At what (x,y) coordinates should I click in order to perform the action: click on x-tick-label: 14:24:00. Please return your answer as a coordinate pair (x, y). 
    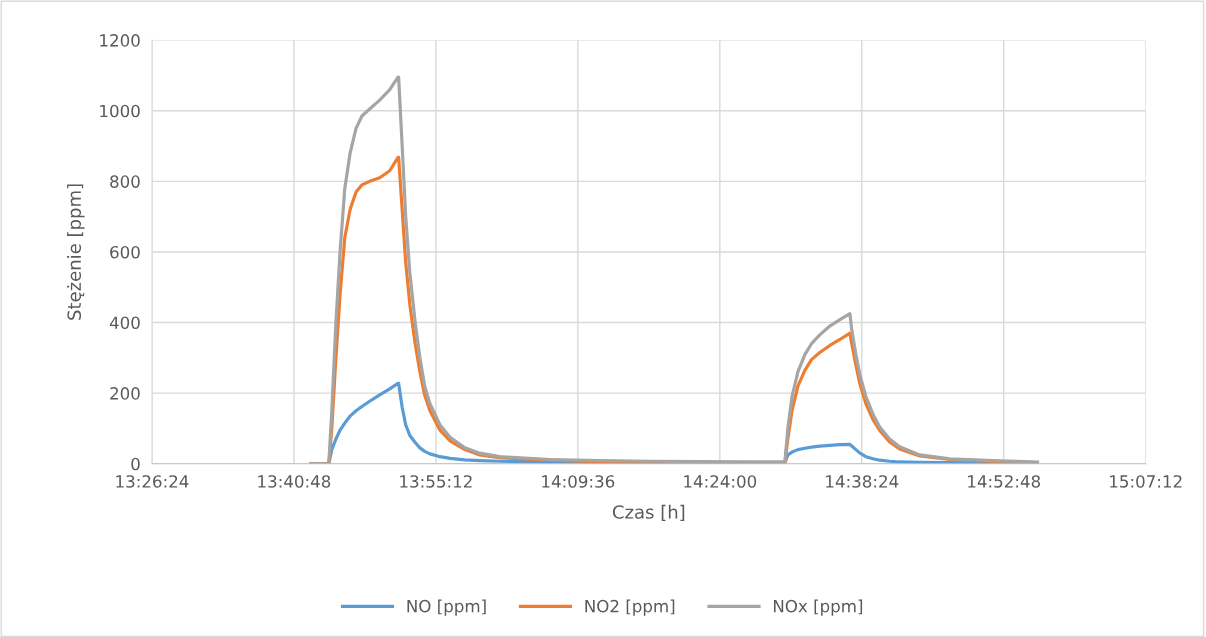
    Looking at the image, I should click on (720, 481).